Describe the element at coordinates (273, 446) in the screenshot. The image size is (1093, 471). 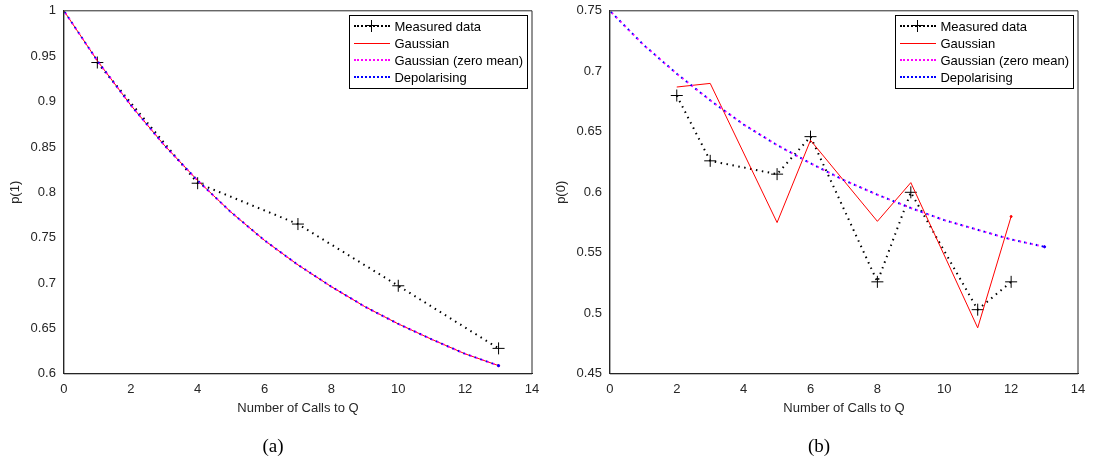
I see `text: (a)` at that location.